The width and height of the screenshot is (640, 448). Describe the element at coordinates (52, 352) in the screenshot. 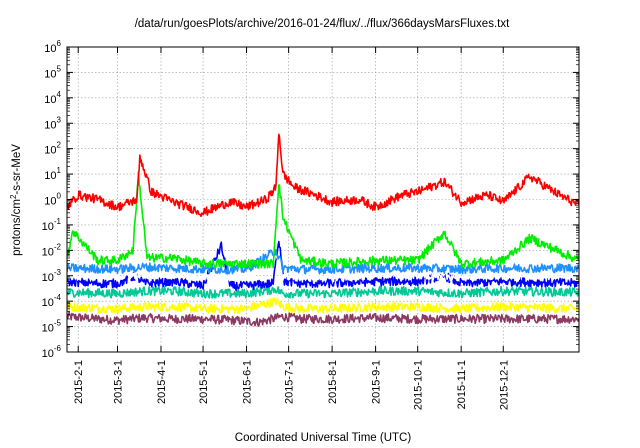

I see `y-tick-label: 10⁻⁶` at that location.